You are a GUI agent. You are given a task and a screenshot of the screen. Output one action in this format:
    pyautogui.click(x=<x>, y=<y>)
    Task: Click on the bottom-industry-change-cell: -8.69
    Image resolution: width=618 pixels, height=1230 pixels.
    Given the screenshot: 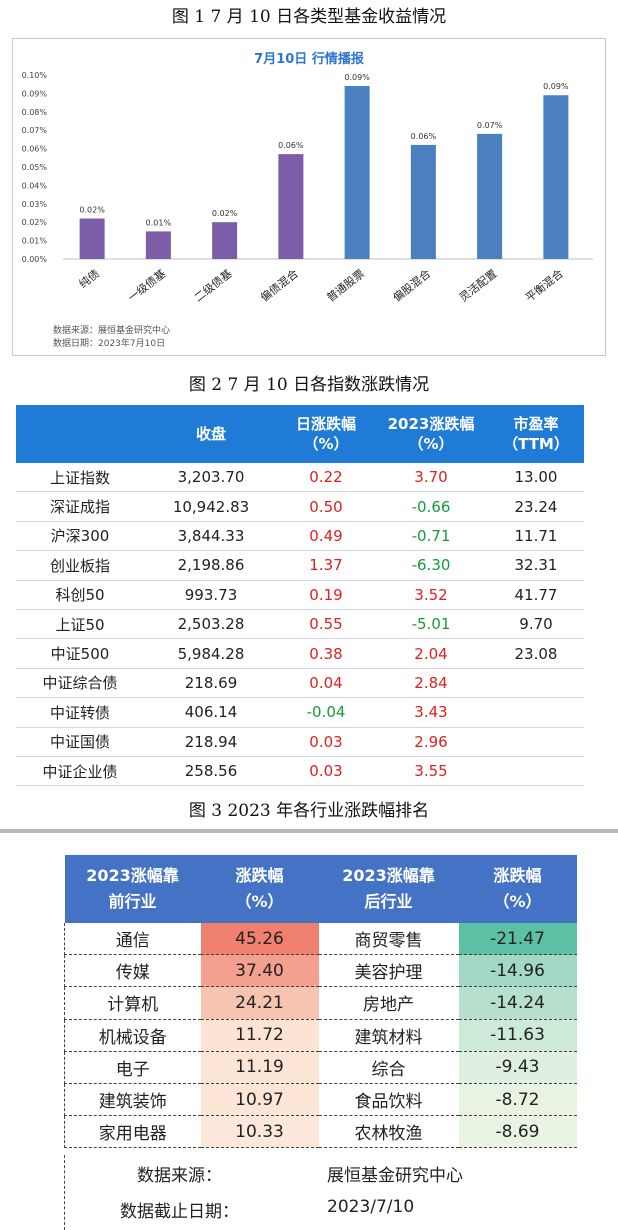 What is the action you would take?
    pyautogui.click(x=517, y=1132)
    